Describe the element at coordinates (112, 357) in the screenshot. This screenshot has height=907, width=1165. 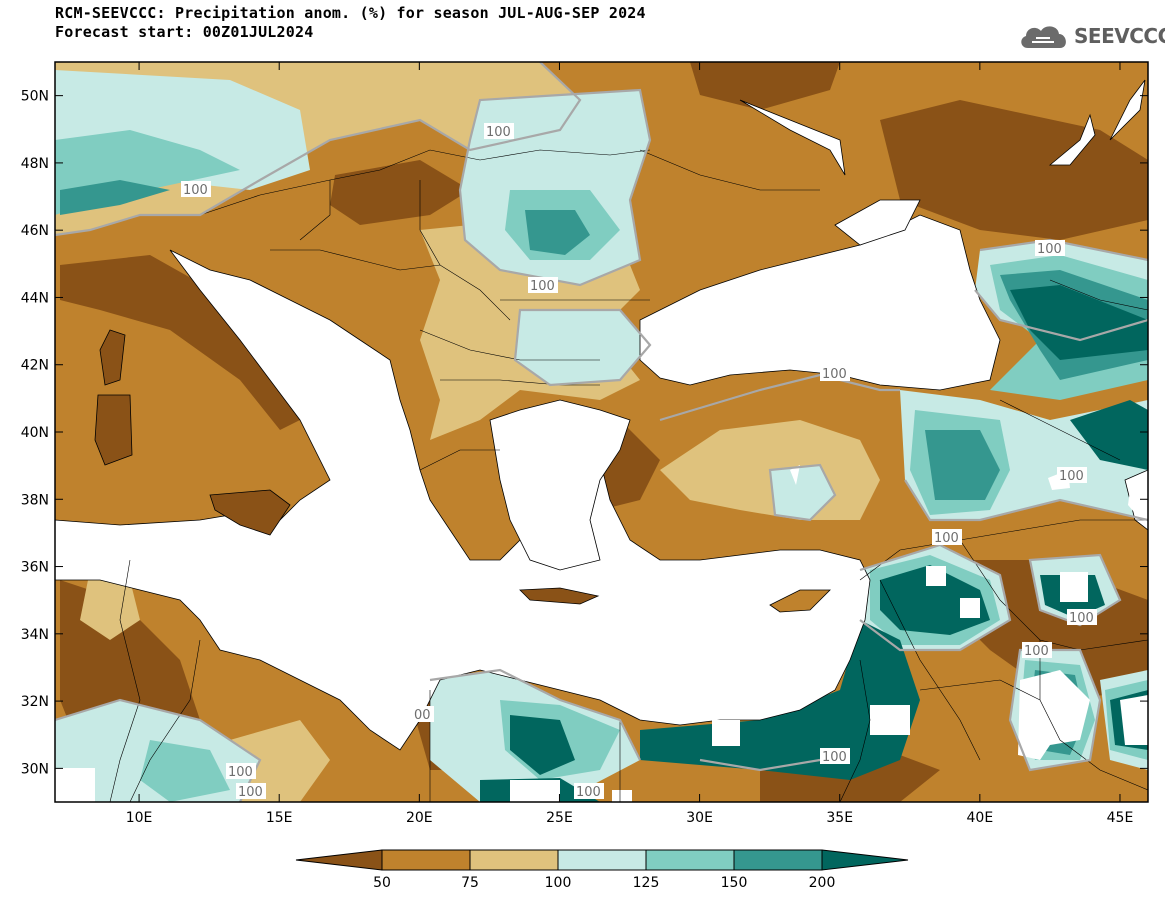
I see `corsica` at that location.